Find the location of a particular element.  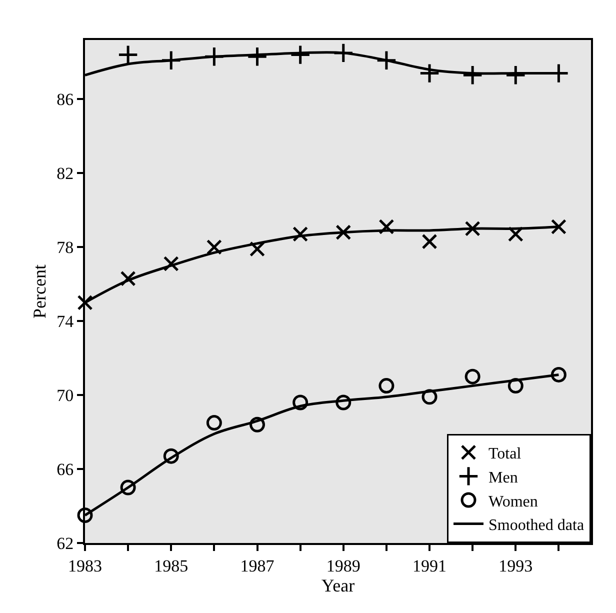

legend-label: Men is located at coordinates (503, 477).